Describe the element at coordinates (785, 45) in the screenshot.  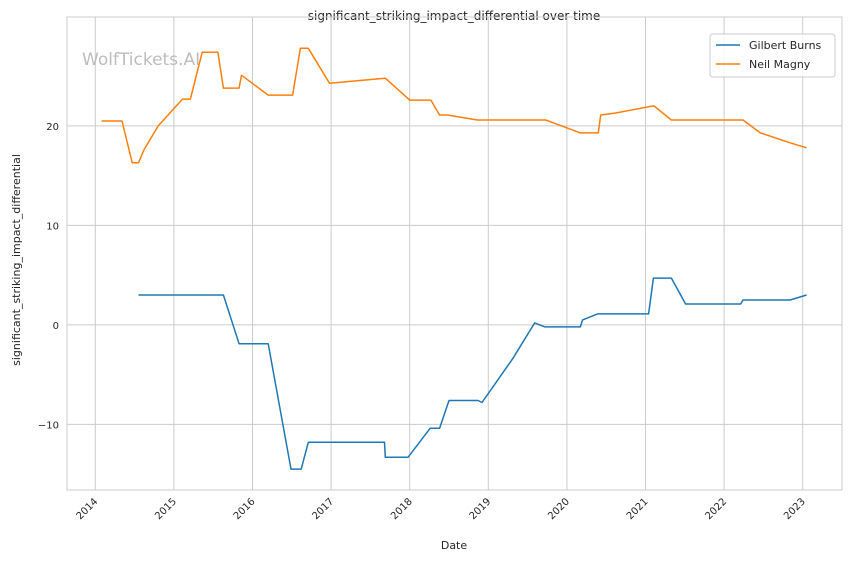
I see `legend-label-gilbert-burns: Gilbert Burns` at that location.